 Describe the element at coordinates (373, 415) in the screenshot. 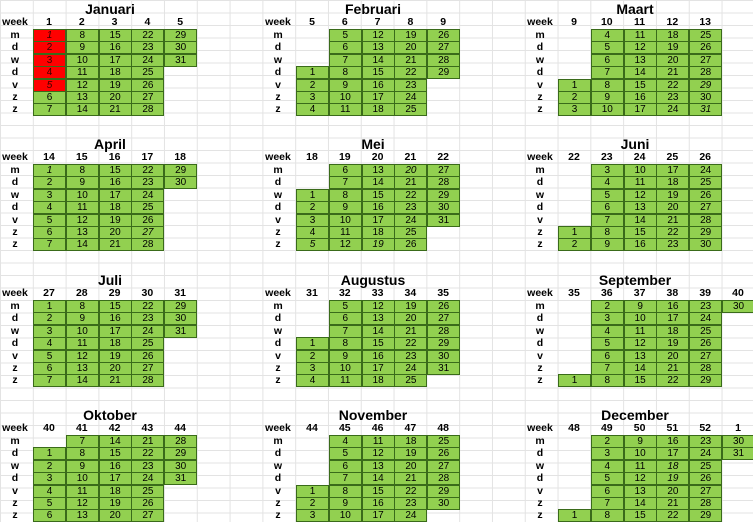

I see `month-title: November` at that location.